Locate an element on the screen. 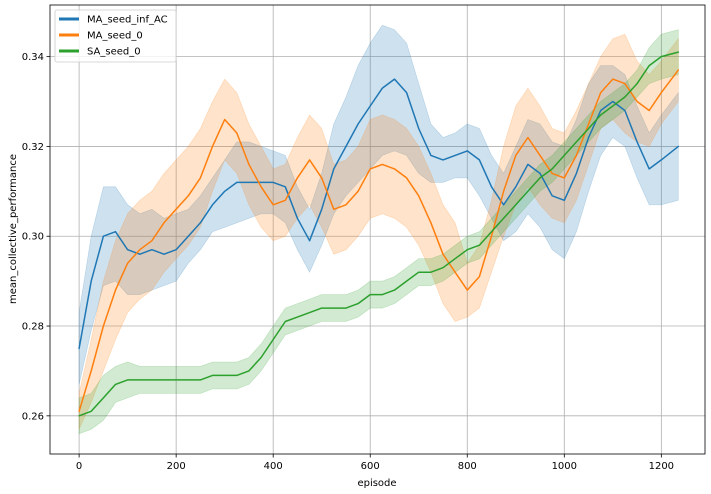 This screenshot has height=494, width=711. x-tick-label: 400 is located at coordinates (273, 466).